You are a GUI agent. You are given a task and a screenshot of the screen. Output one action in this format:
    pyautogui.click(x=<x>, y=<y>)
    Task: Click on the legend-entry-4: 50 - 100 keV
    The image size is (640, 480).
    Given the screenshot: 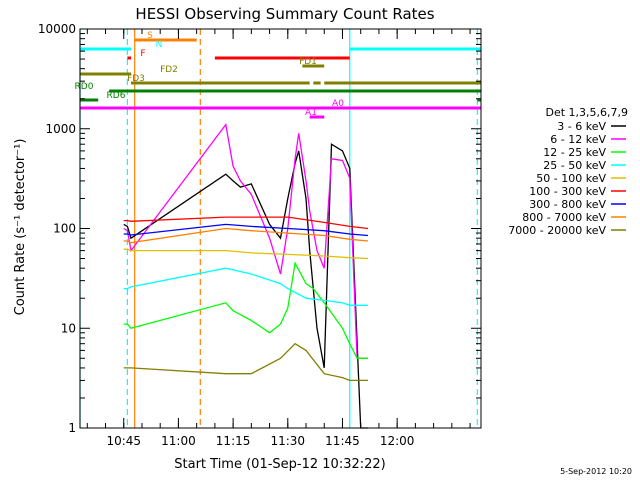 What is the action you would take?
    pyautogui.click(x=571, y=178)
    